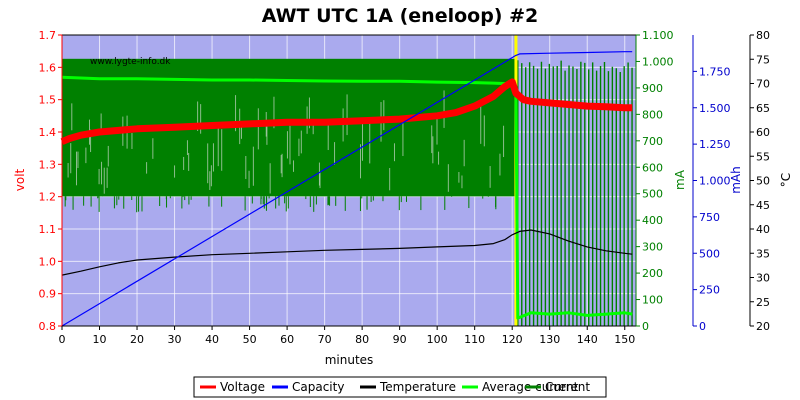  I want to click on mA-tick-label: 1.000, so click(658, 61).